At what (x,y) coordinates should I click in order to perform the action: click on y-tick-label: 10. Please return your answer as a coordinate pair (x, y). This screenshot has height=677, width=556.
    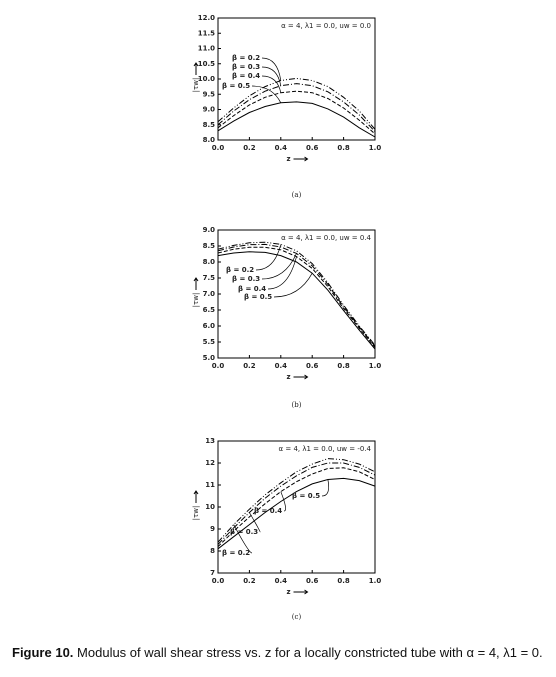
    Looking at the image, I should click on (210, 507).